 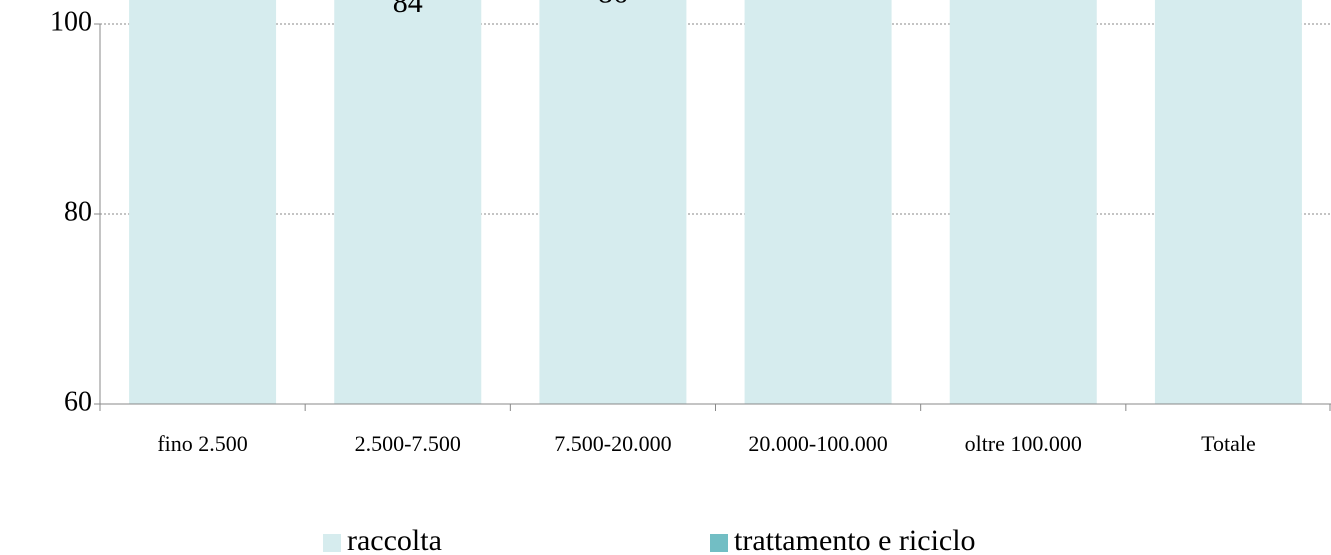 What do you see at coordinates (202, 443) in the screenshot?
I see `x-tick-label: fino 2.500` at bounding box center [202, 443].